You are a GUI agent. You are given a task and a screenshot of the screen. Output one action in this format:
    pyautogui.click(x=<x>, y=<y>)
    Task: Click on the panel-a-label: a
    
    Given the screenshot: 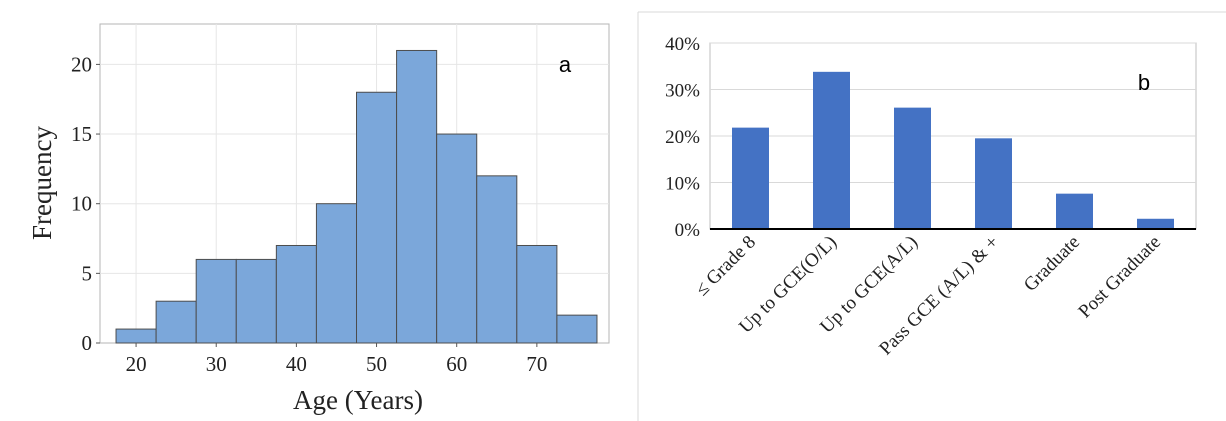 What is the action you would take?
    pyautogui.click(x=565, y=64)
    